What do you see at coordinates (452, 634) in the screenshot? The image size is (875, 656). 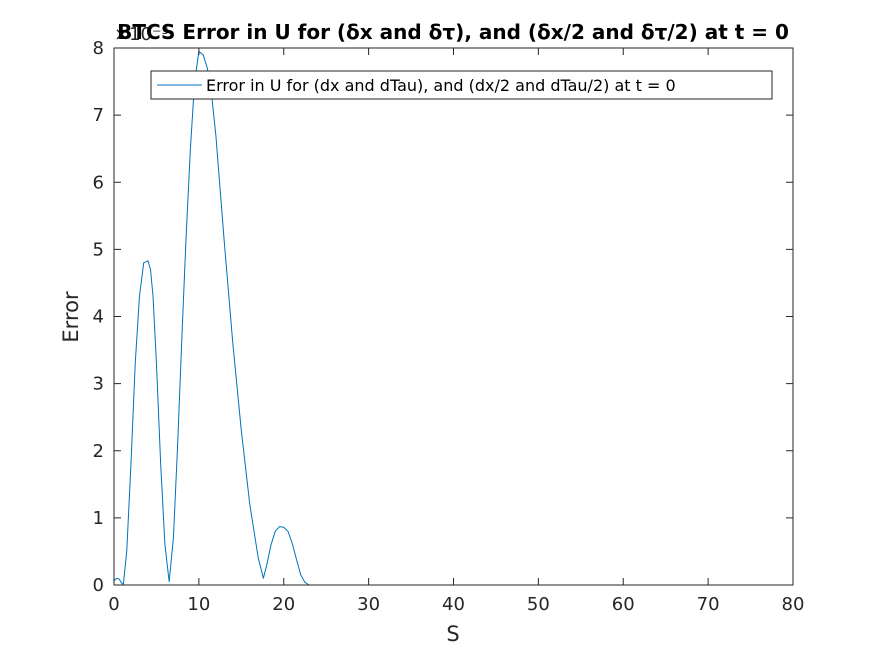 I see `x-axis-label: S` at bounding box center [452, 634].